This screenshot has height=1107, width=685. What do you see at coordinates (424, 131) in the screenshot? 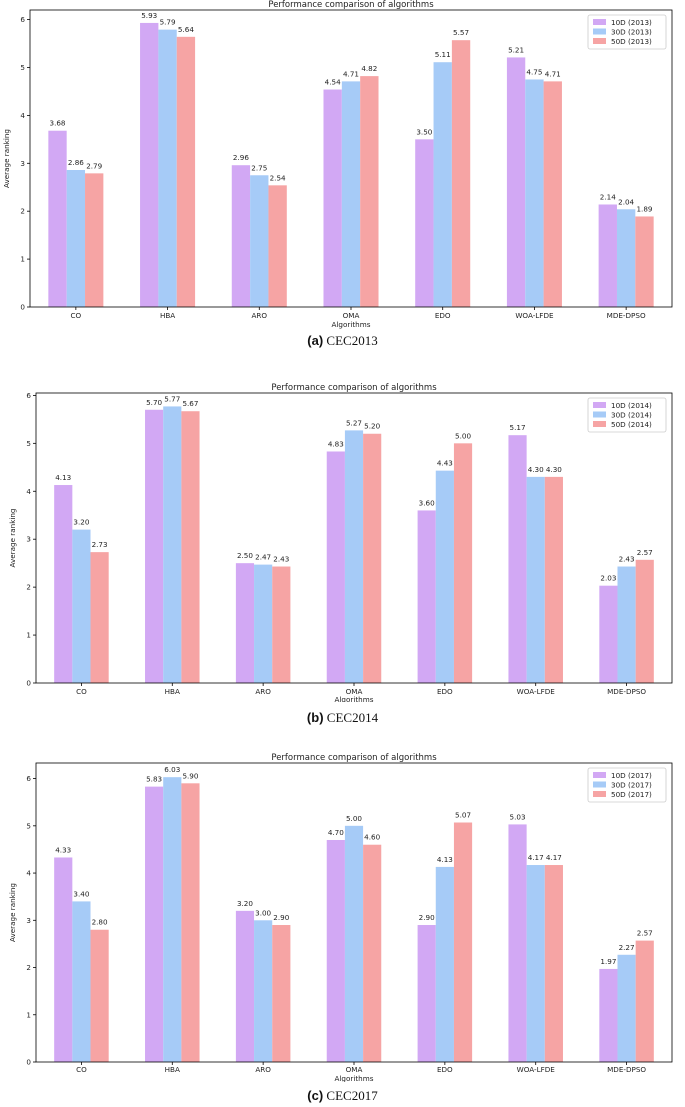
I see `bar-value-label: 3.50` at bounding box center [424, 131].